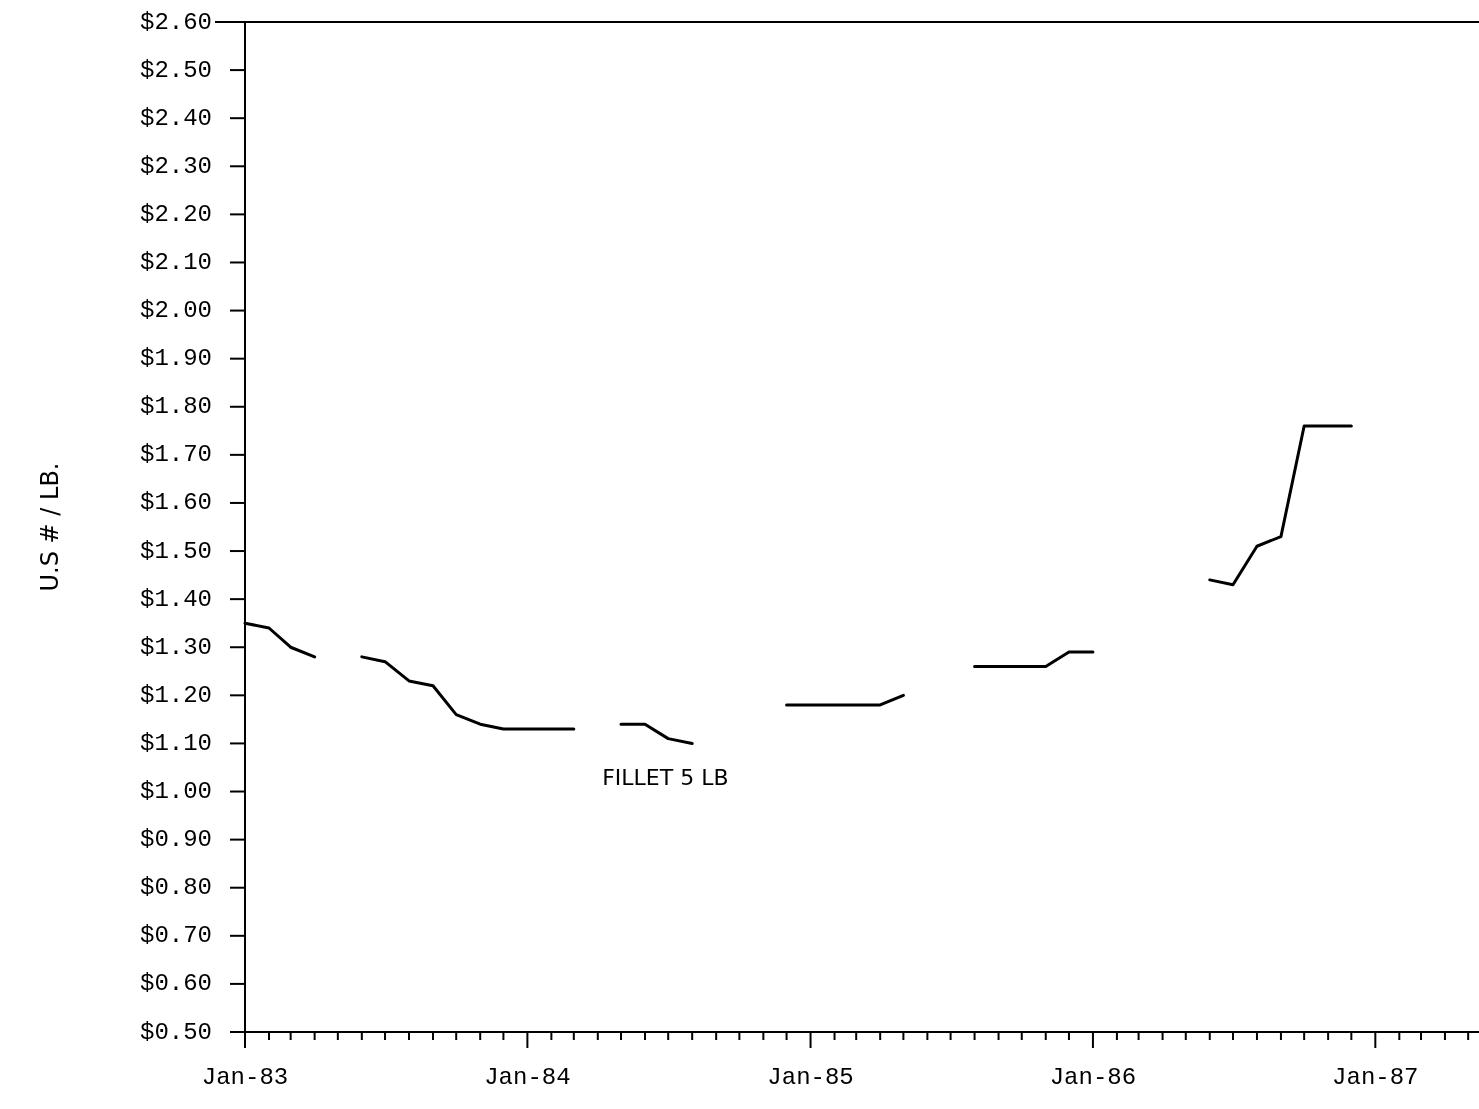  I want to click on y-tick-label: $2.30, so click(175, 166).